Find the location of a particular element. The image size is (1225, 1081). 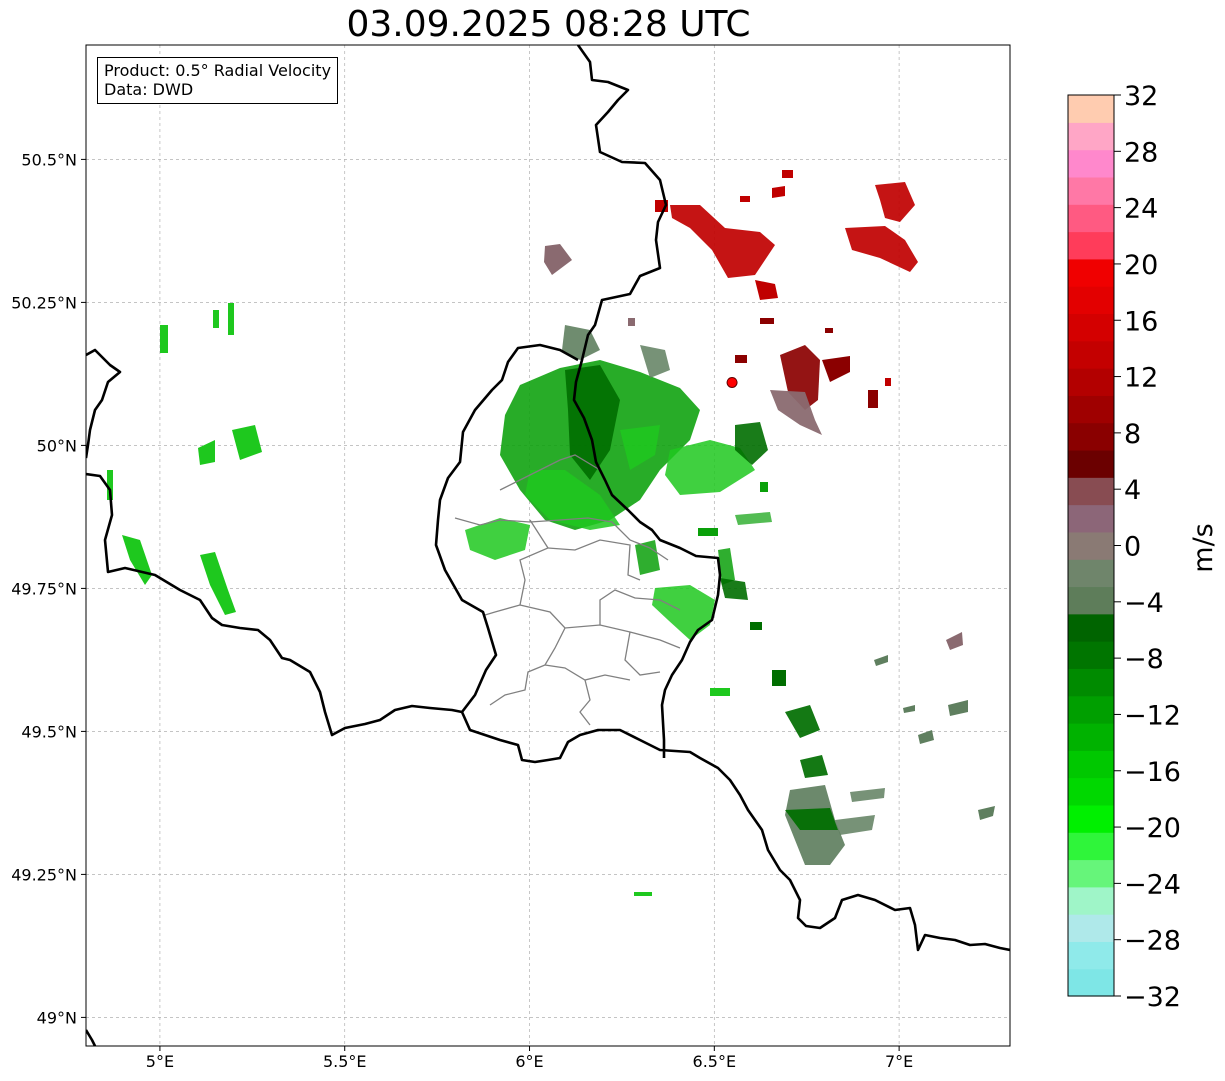

lon-tick-label: 6°E is located at coordinates (529, 1061).